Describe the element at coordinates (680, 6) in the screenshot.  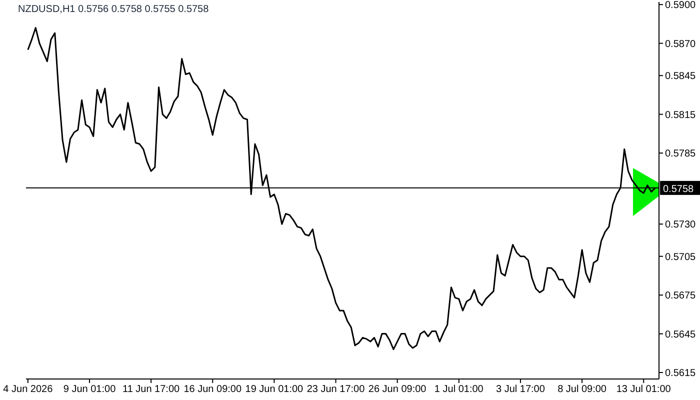
I see `y-tick-label: 0.5900` at that location.